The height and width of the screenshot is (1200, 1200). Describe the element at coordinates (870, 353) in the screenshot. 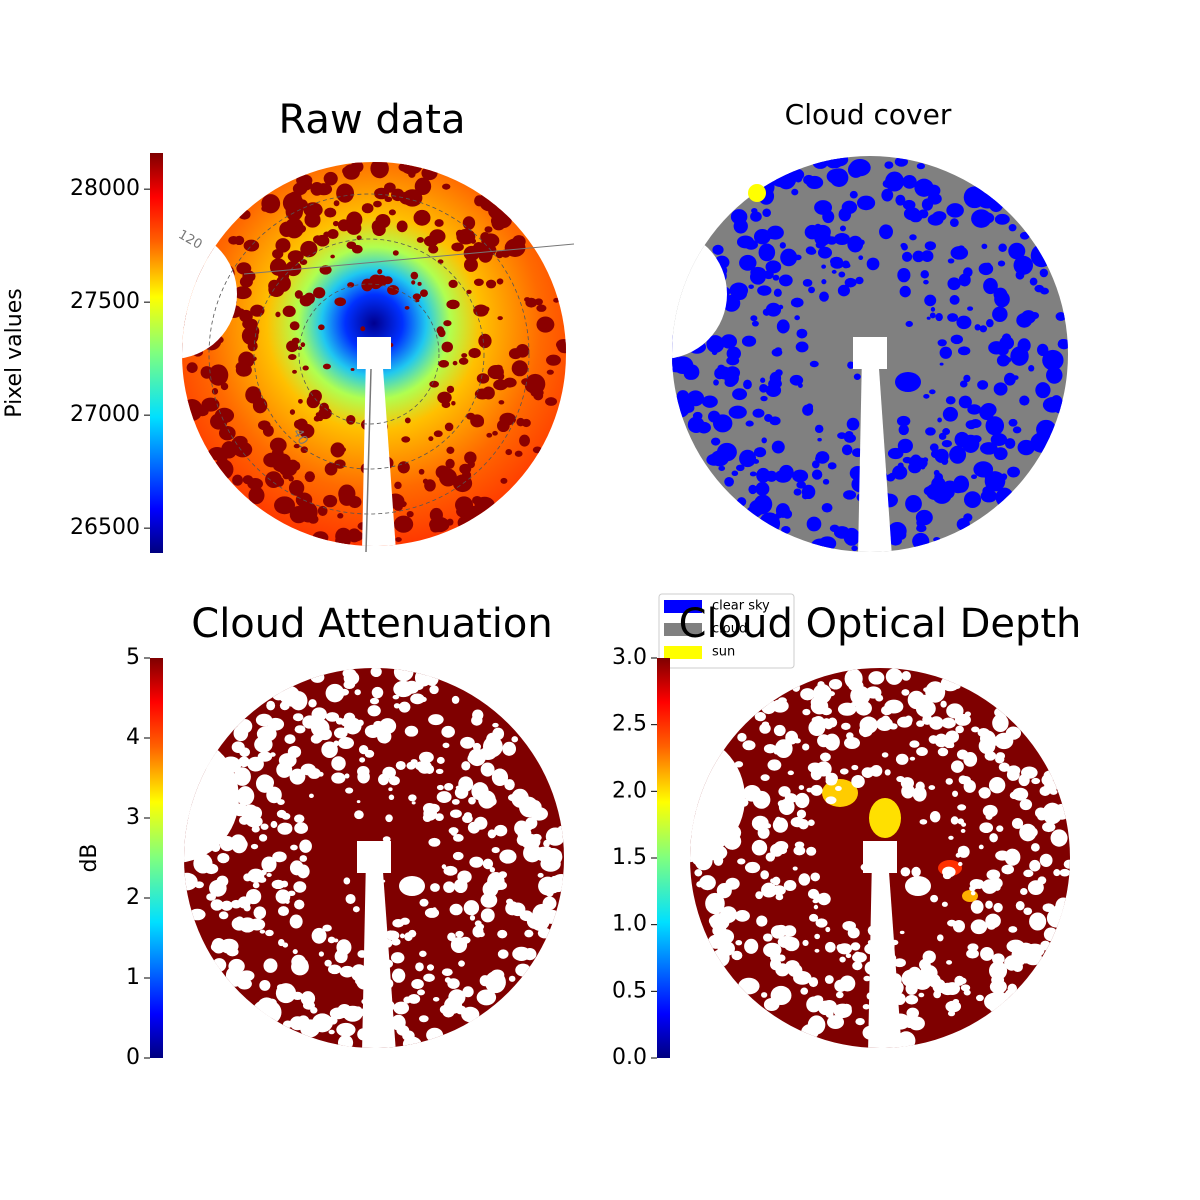

I see `center-mask` at that location.